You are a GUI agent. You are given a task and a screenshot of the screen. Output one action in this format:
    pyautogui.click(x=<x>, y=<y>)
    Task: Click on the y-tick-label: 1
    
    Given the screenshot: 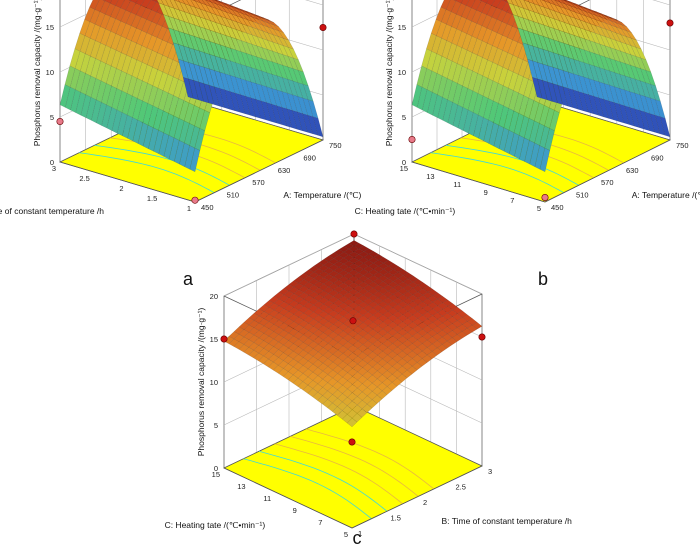 What is the action you would take?
    pyautogui.click(x=189, y=208)
    